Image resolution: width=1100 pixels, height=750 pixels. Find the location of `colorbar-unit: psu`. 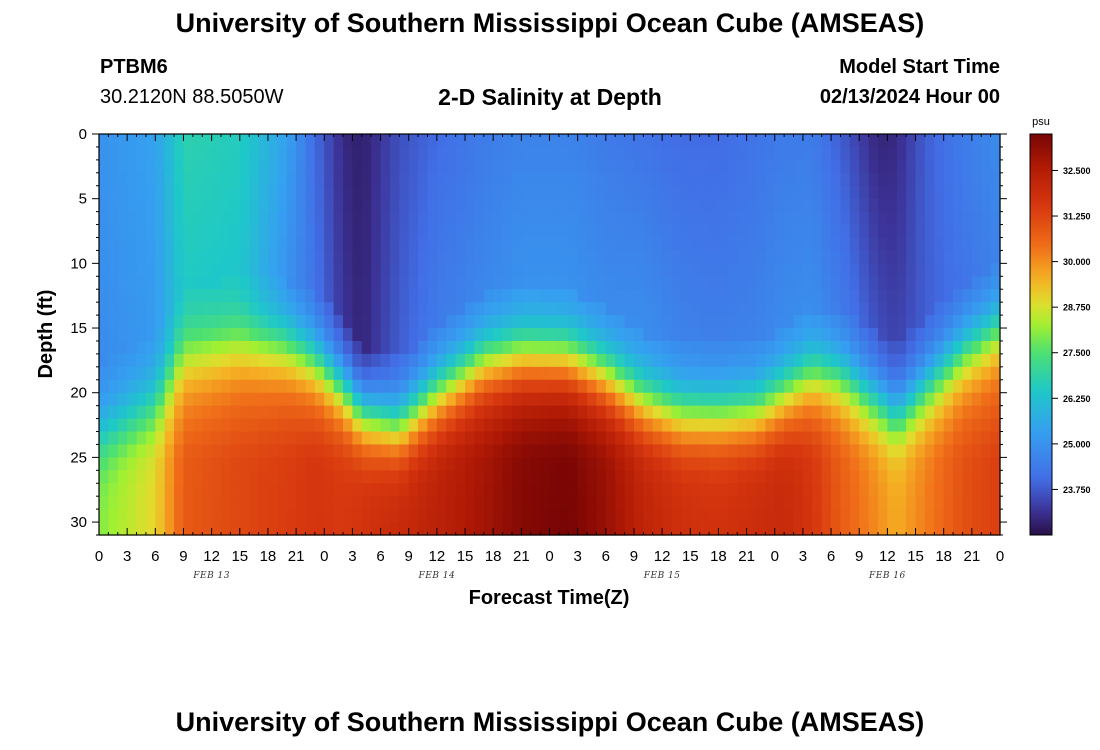

colorbar-unit: psu is located at coordinates (1041, 122).